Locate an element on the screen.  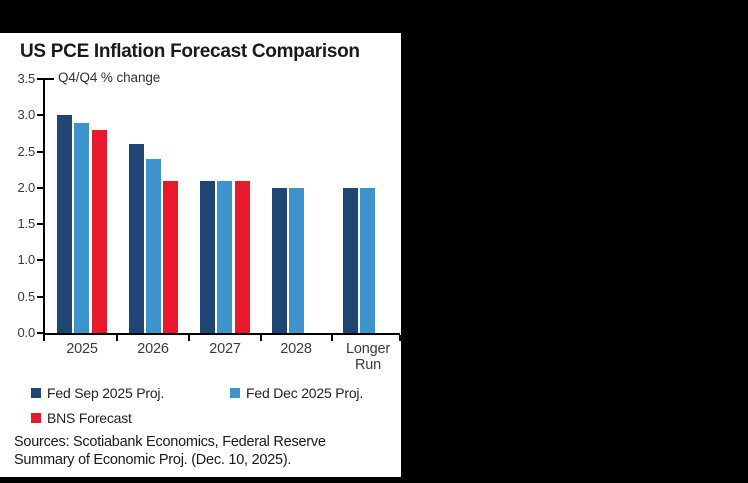
x-axis-category-label: 2025 is located at coordinates (82, 349).